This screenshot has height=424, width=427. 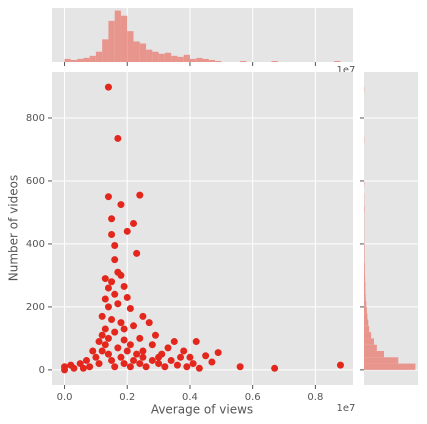 What do you see at coordinates (42, 370) in the screenshot?
I see `y-tick-label: 0` at bounding box center [42, 370].